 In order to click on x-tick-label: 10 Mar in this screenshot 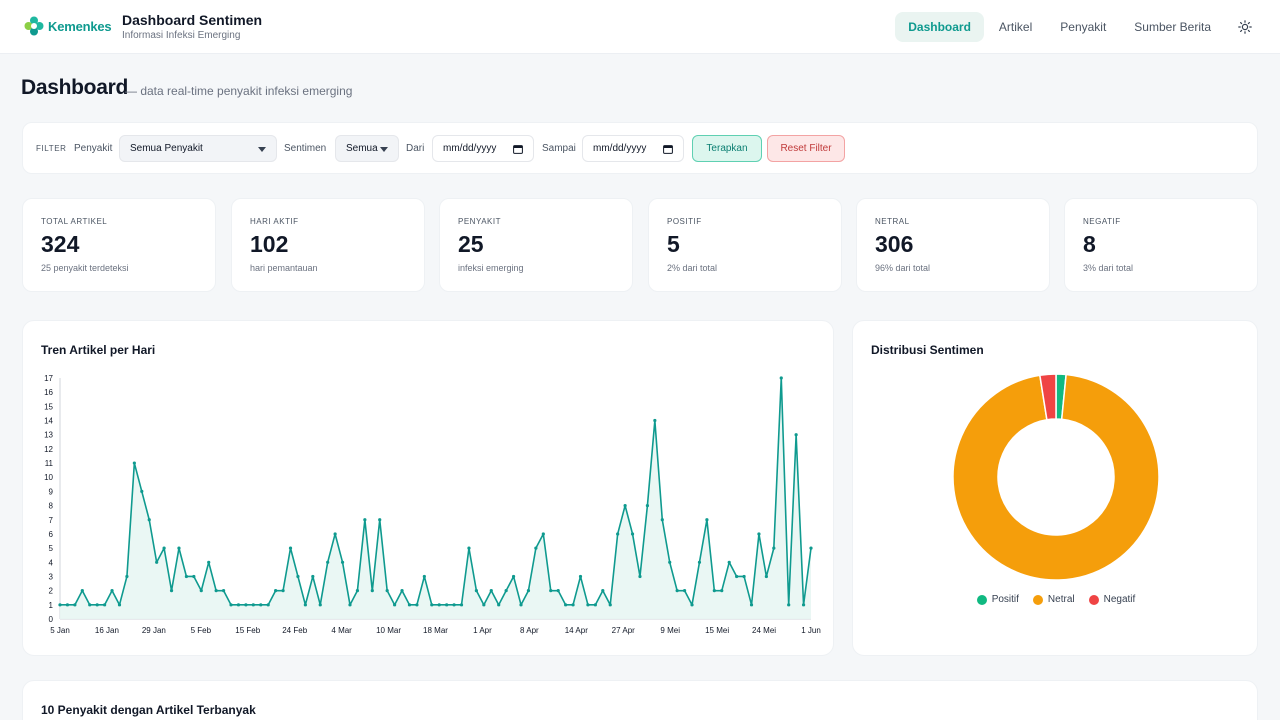, I will do `click(388, 630)`.